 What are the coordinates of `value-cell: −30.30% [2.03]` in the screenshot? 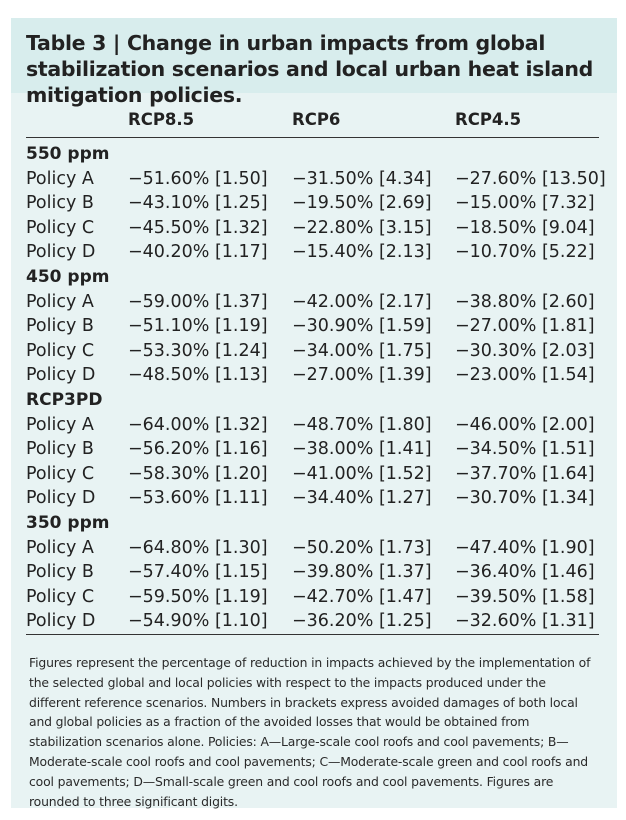 It's located at (525, 350).